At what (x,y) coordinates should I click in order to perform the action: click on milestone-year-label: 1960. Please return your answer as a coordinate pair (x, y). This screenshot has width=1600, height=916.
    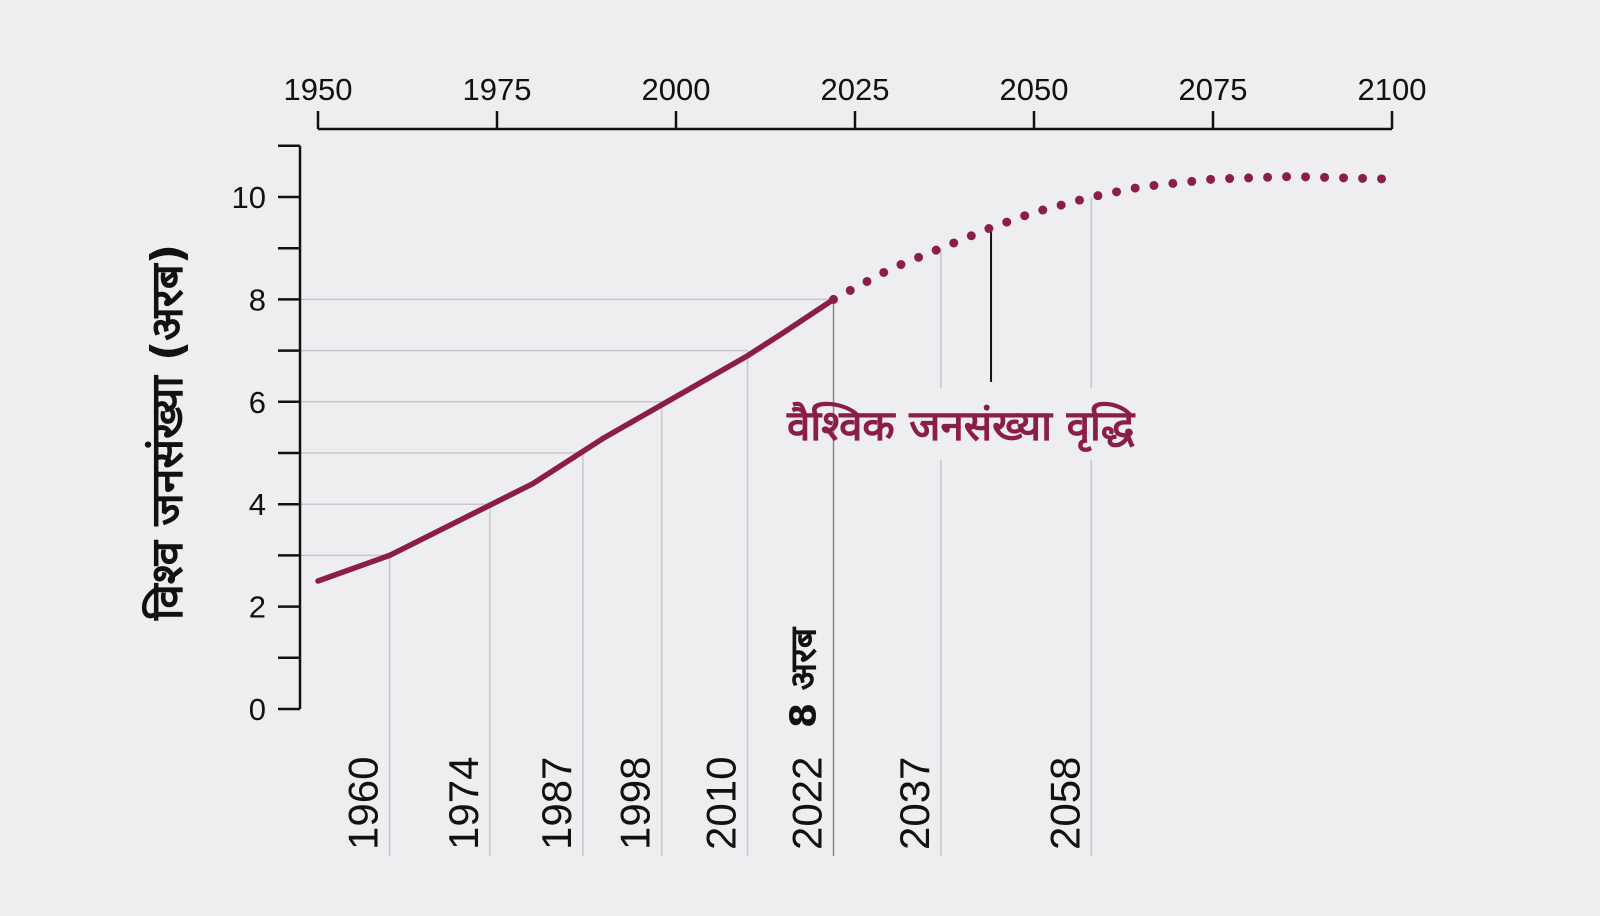
    Looking at the image, I should click on (363, 803).